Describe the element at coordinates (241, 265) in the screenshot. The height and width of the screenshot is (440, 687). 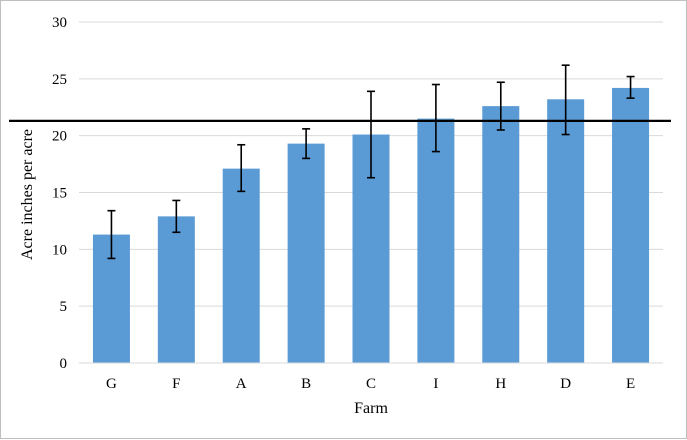
I see `bar-A` at that location.